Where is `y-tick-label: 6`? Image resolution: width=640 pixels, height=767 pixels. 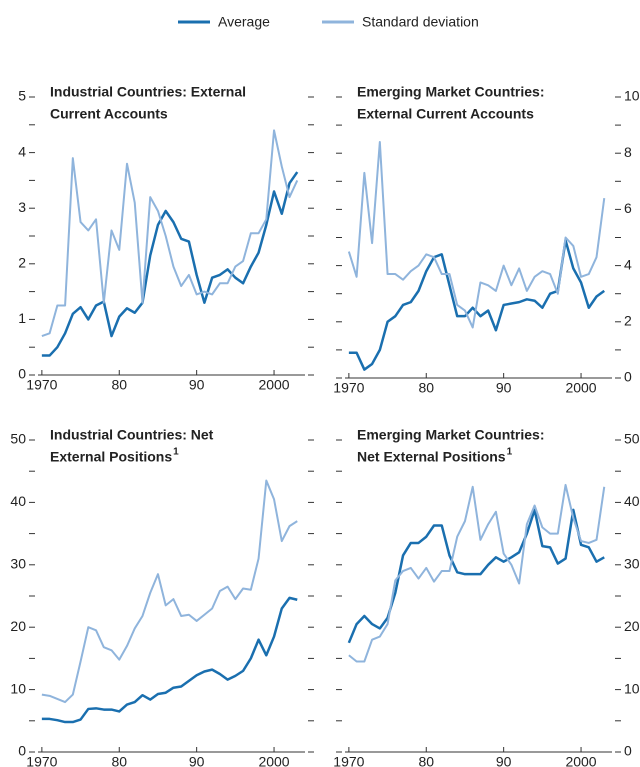 y-tick-label: 6 is located at coordinates (628, 208).